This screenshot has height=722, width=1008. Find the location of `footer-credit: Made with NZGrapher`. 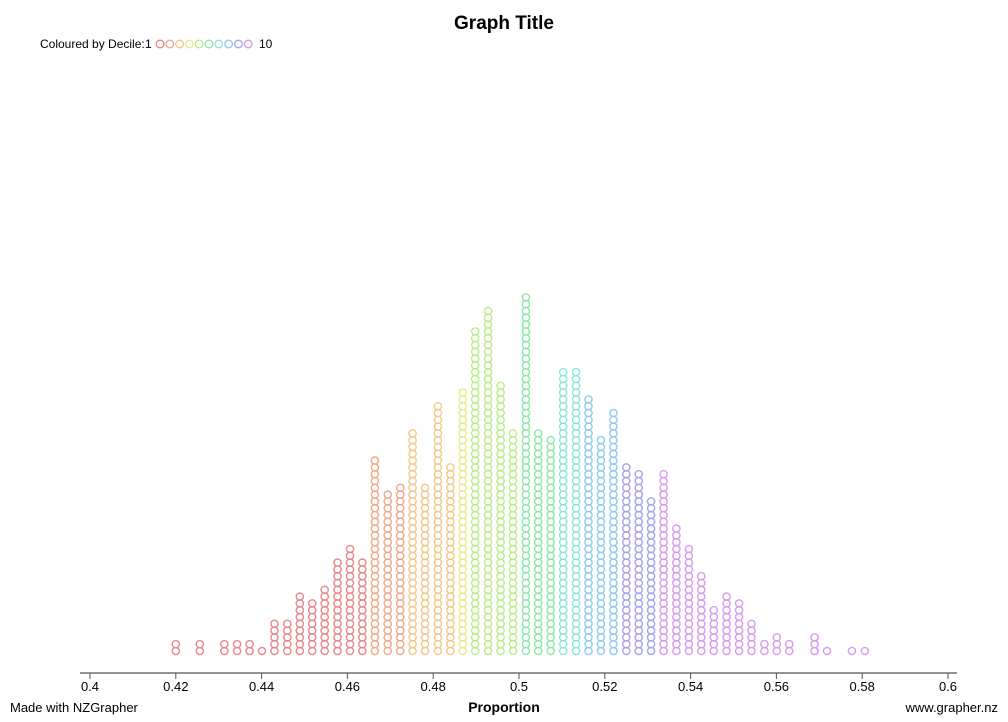

footer-credit: Made with NZGrapher is located at coordinates (74, 707).